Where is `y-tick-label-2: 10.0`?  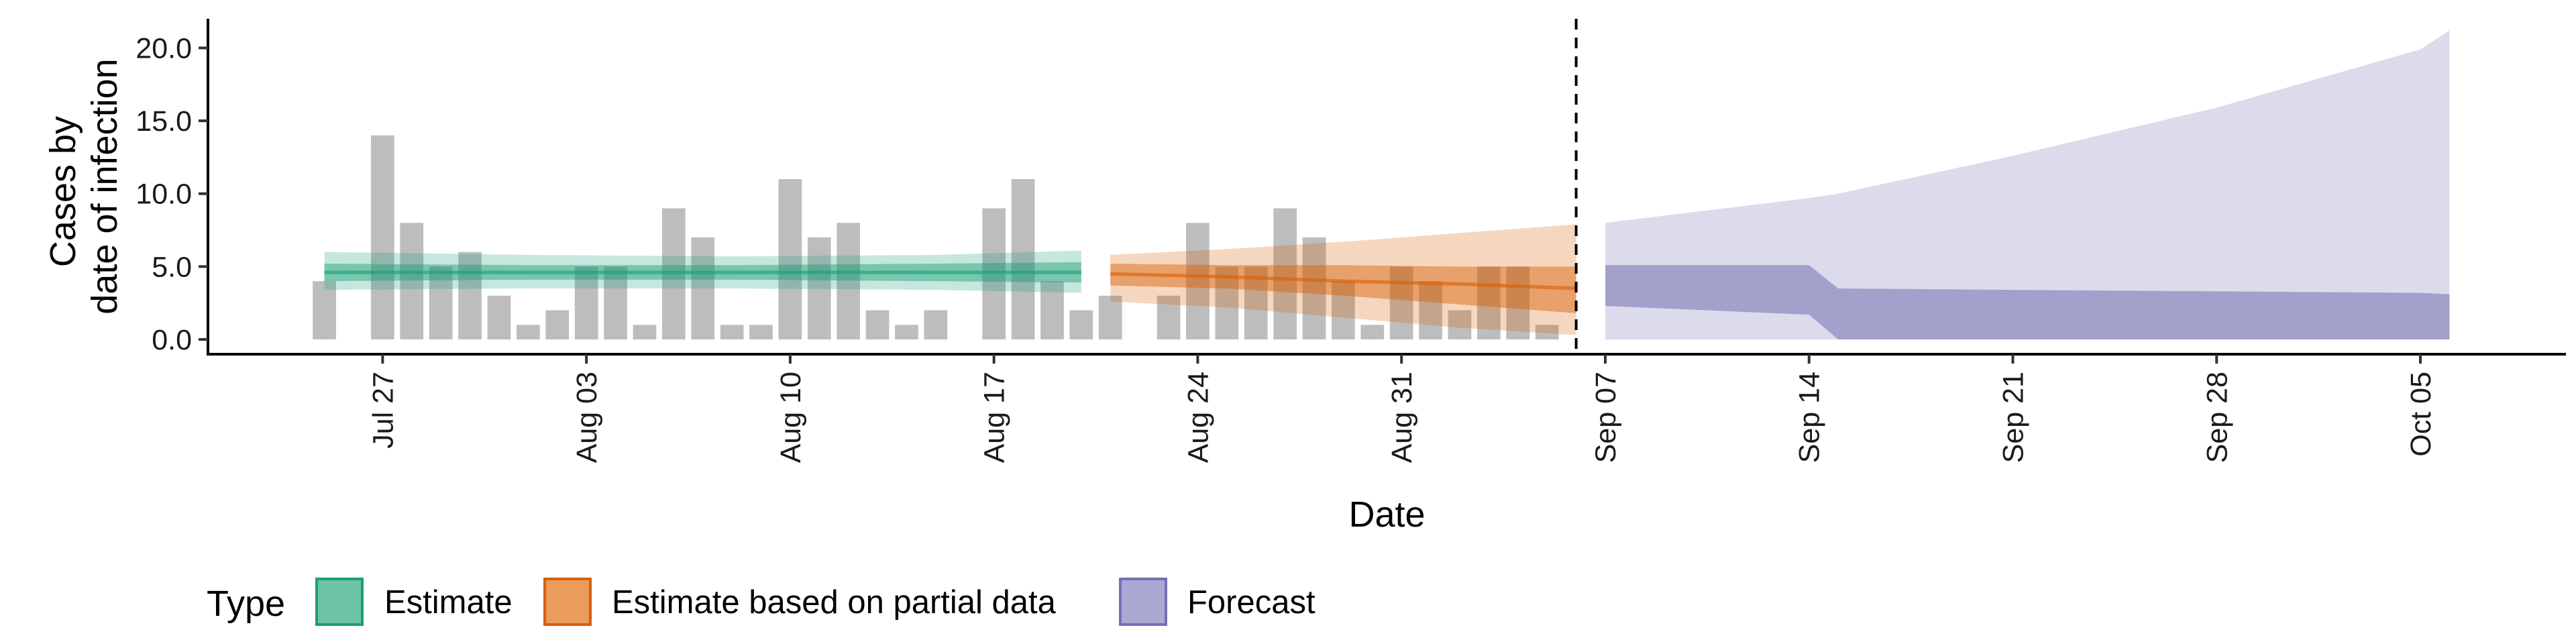
y-tick-label-2: 10.0 is located at coordinates (164, 194).